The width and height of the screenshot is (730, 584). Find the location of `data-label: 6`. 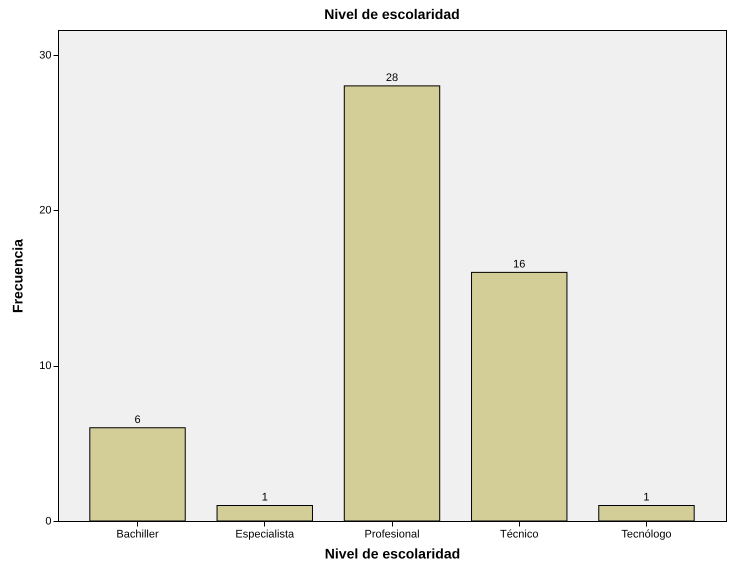

data-label: 6 is located at coordinates (137, 420).